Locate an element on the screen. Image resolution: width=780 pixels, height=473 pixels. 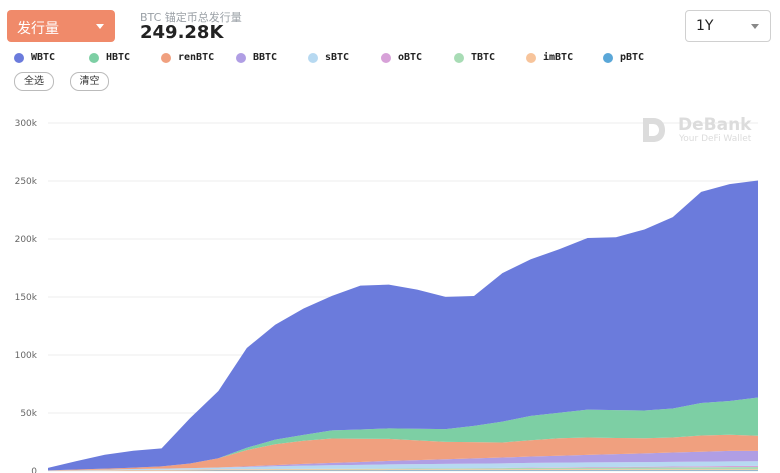
metric-dropdown: 发行量 is located at coordinates (61, 26).